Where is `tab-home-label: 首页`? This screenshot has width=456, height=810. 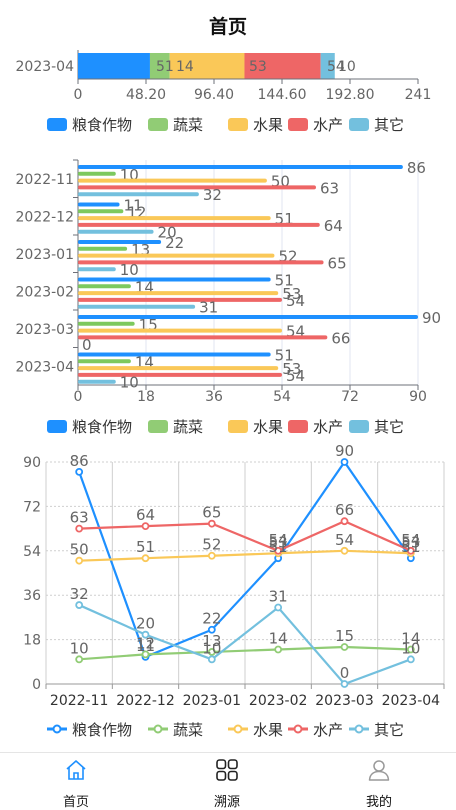 tab-home-label: 首页 is located at coordinates (75, 802).